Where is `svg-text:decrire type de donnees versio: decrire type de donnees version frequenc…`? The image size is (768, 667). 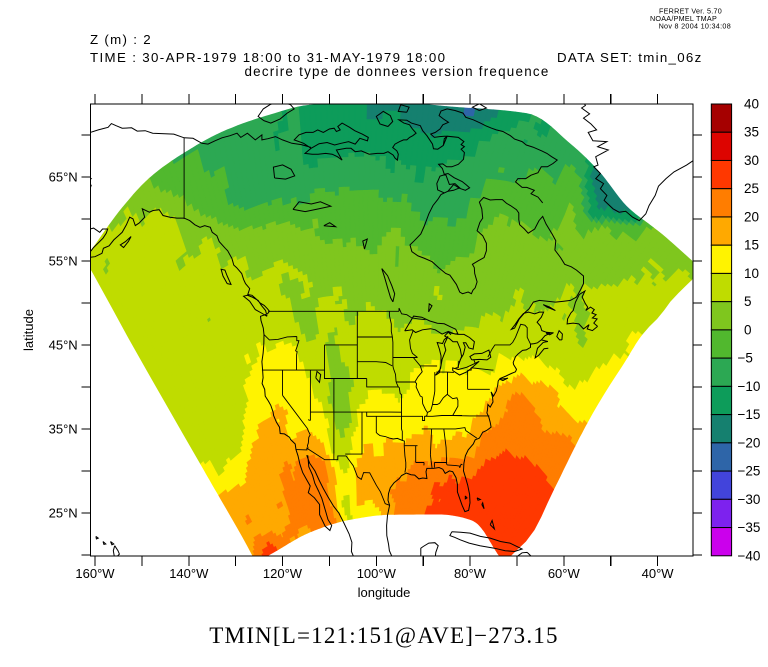 svg-text:decrire type de donnees versio: decrire type de donnees version frequenc… is located at coordinates (396, 71).